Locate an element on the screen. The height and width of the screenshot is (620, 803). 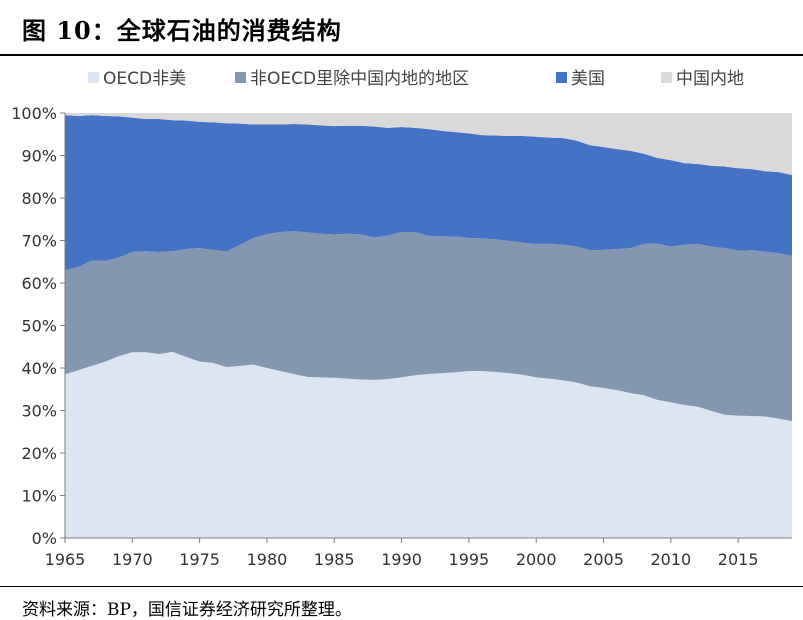
y-tick-label: 20% is located at coordinates (39, 453).